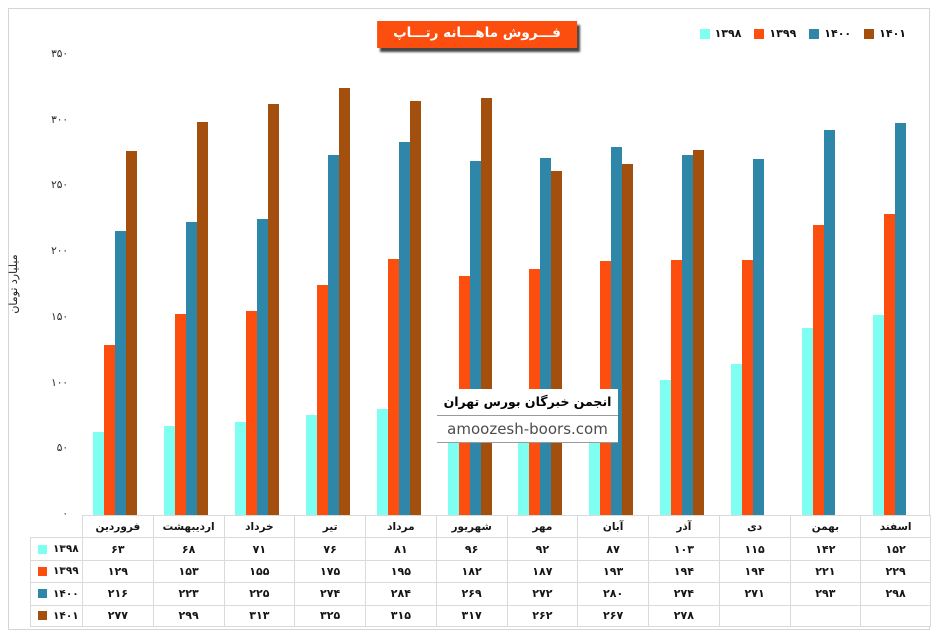 Image resolution: width=940 pixels, height=633 pixels. I want to click on legend-item-1: ۱۳۹۹, so click(775, 33).